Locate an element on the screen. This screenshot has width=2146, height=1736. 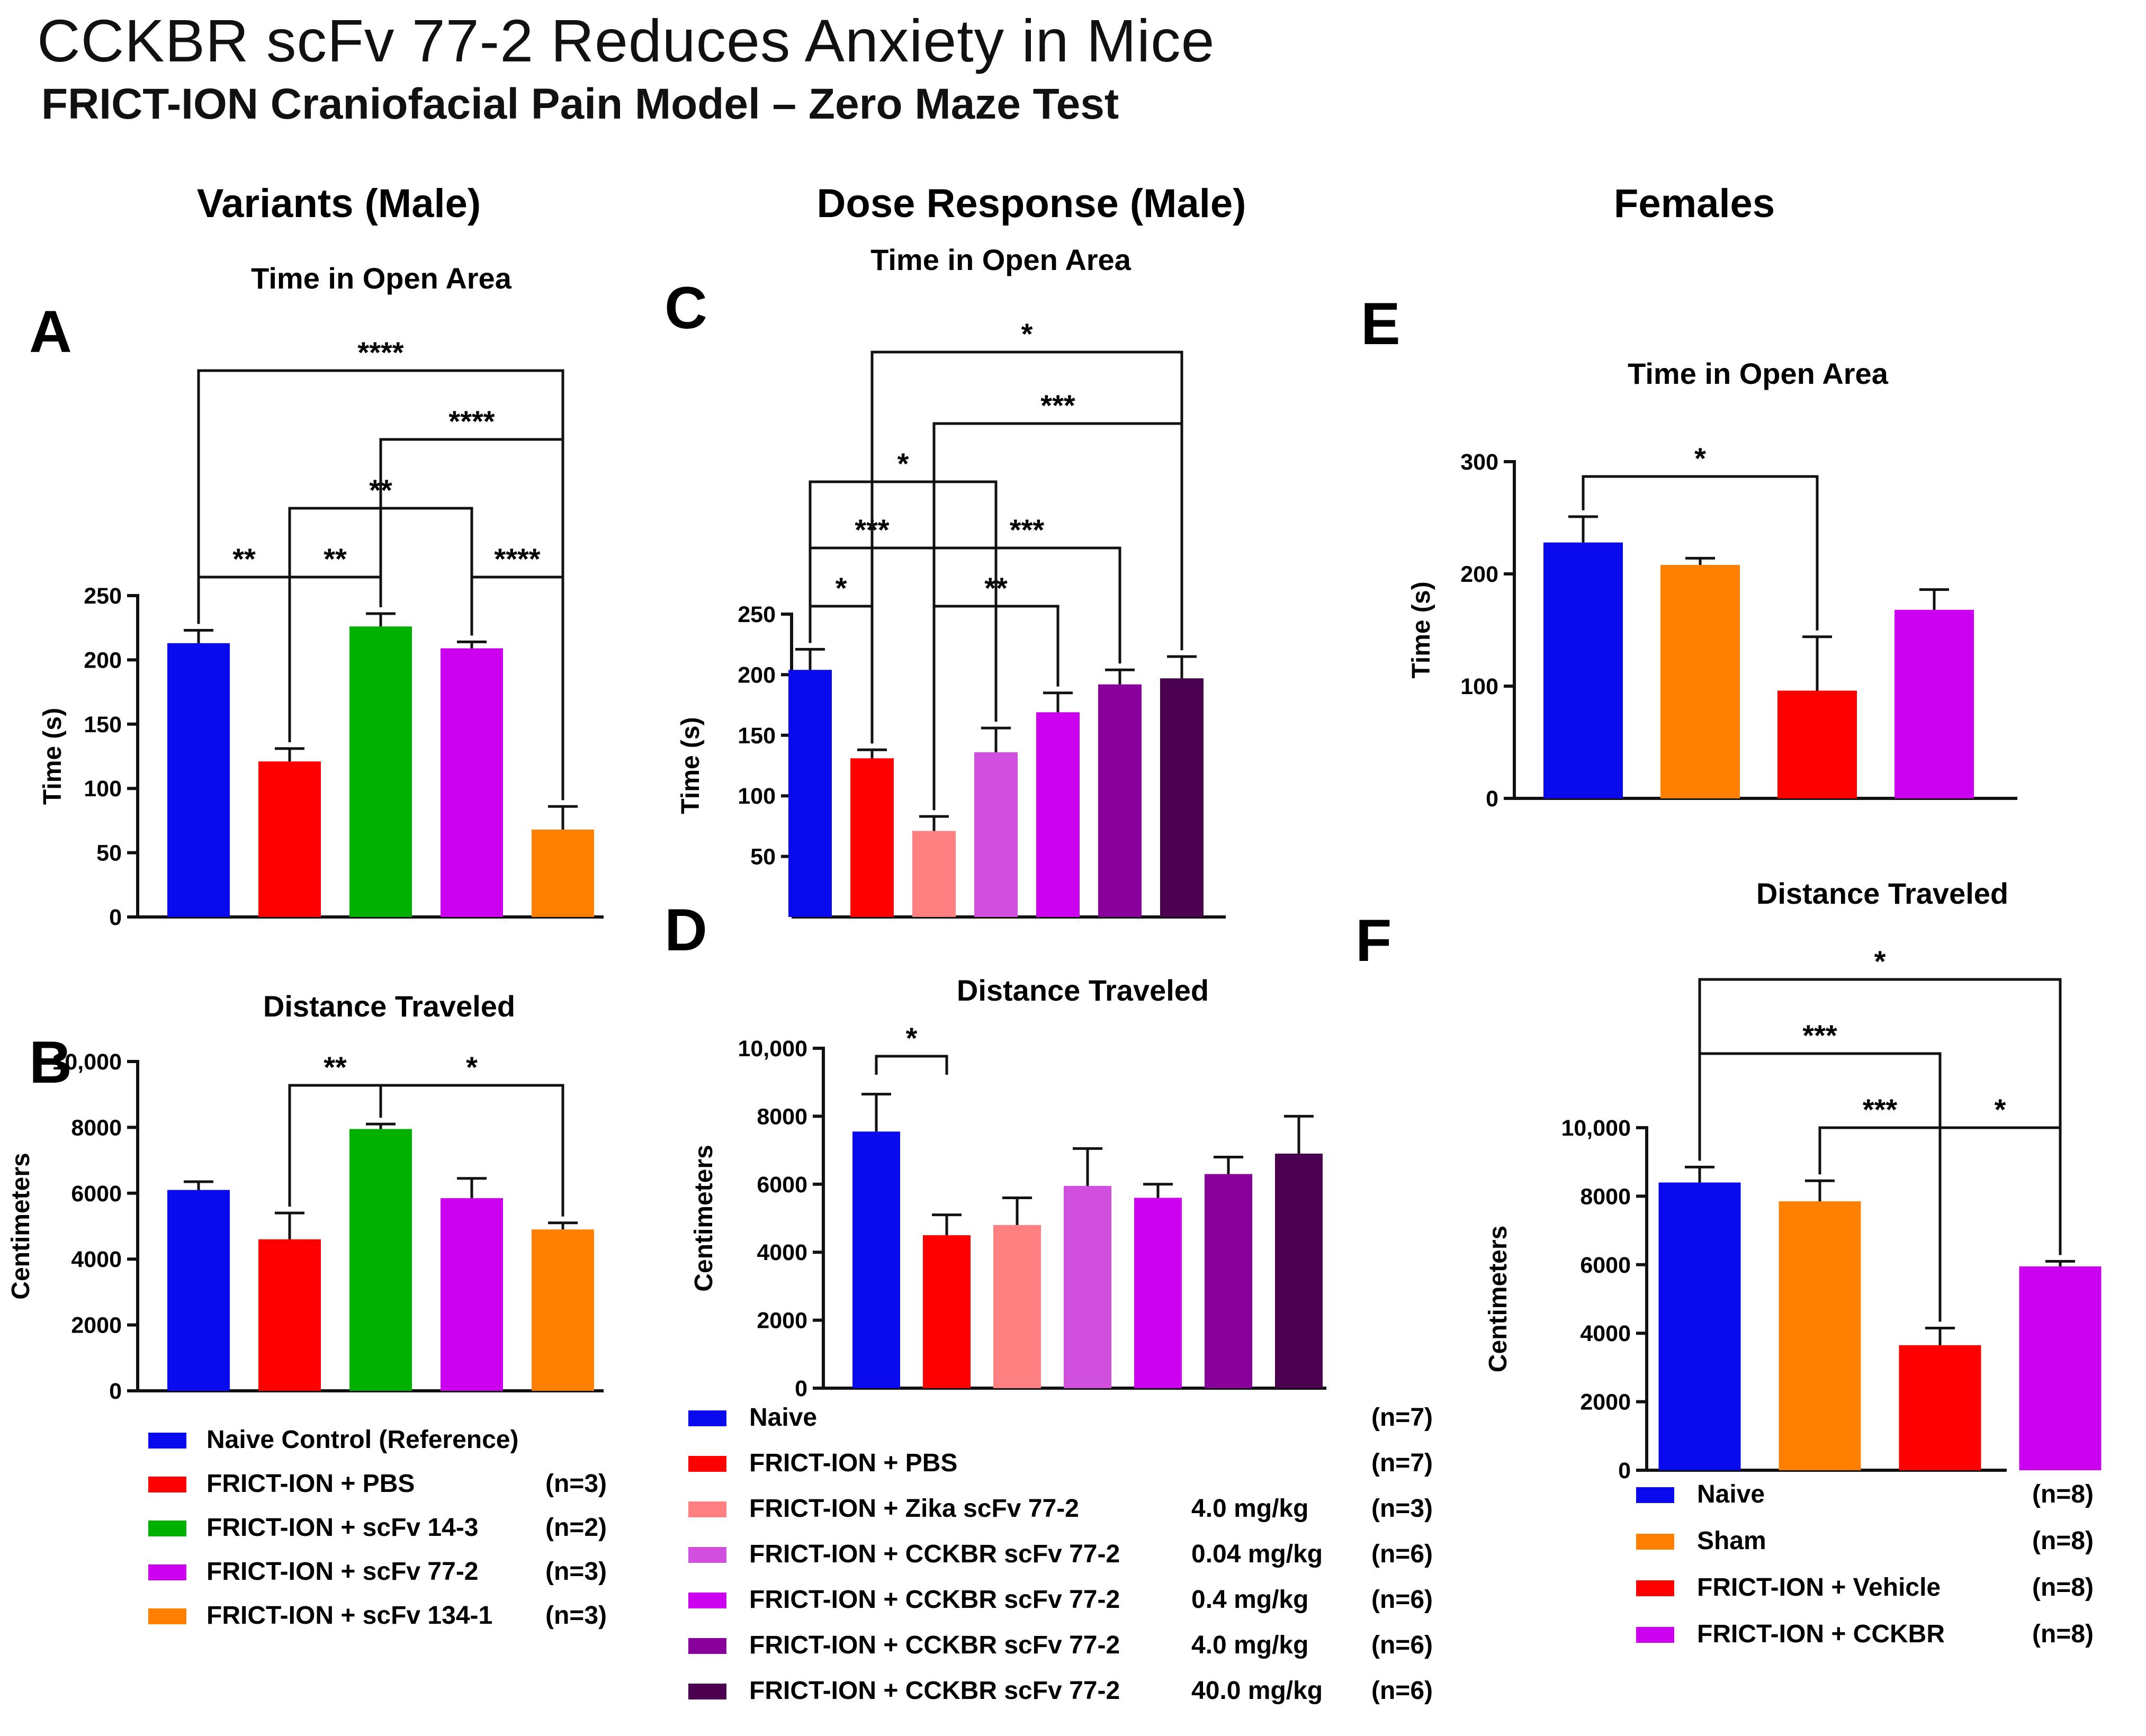
legend-item: Naive (n=8) is located at coordinates (1865, 1494).